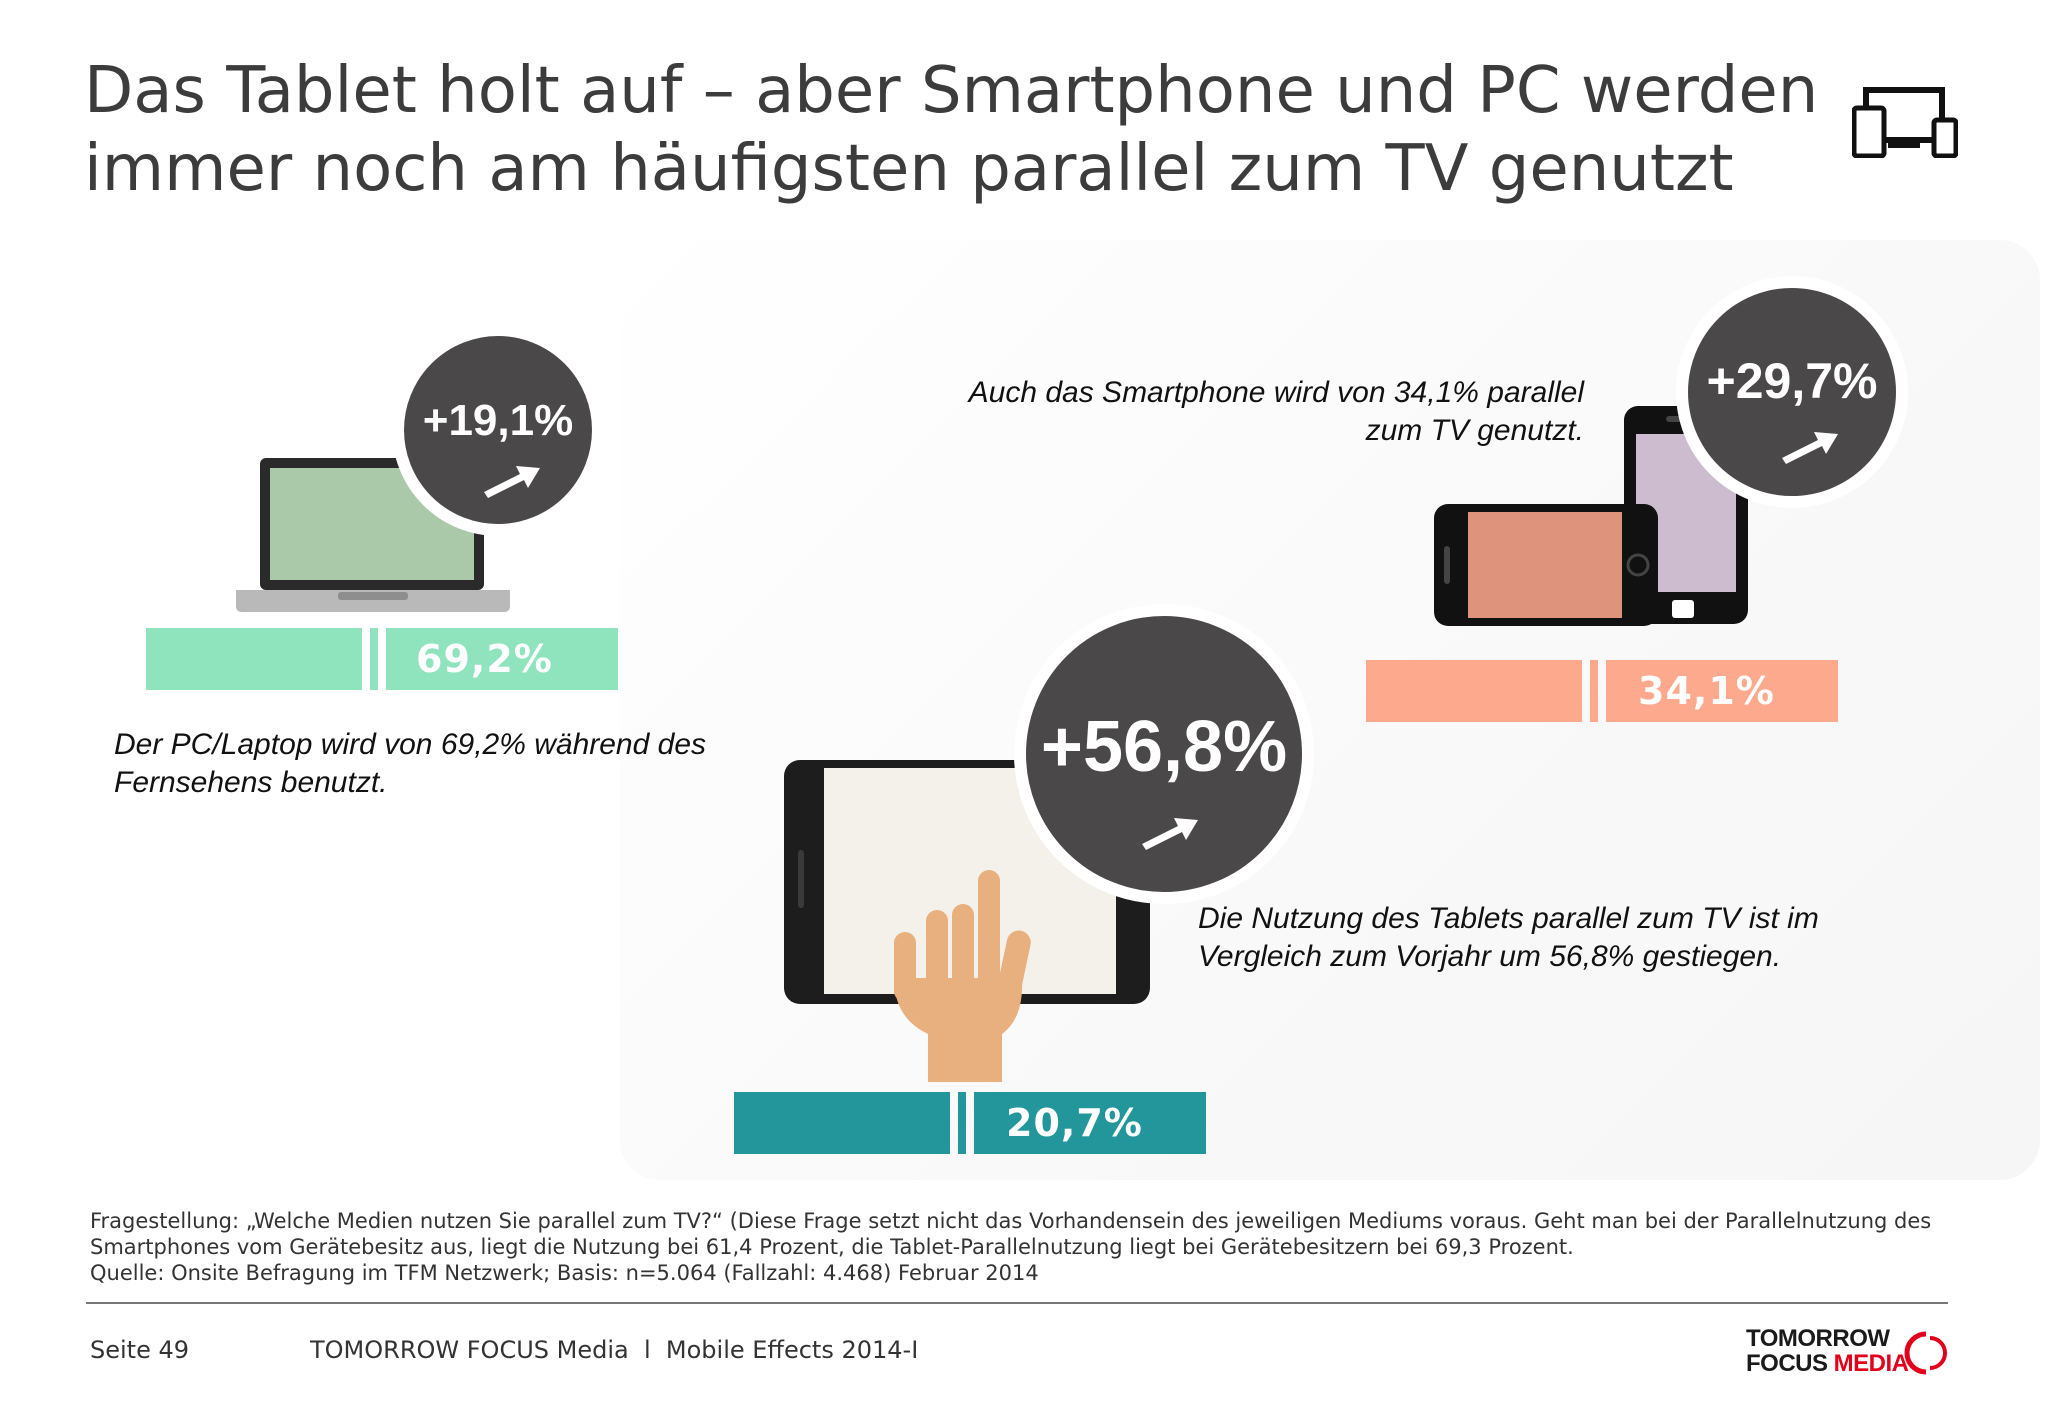 The height and width of the screenshot is (1418, 2048). What do you see at coordinates (1871, 1363) in the screenshot?
I see `logo-media: MEDIA` at bounding box center [1871, 1363].